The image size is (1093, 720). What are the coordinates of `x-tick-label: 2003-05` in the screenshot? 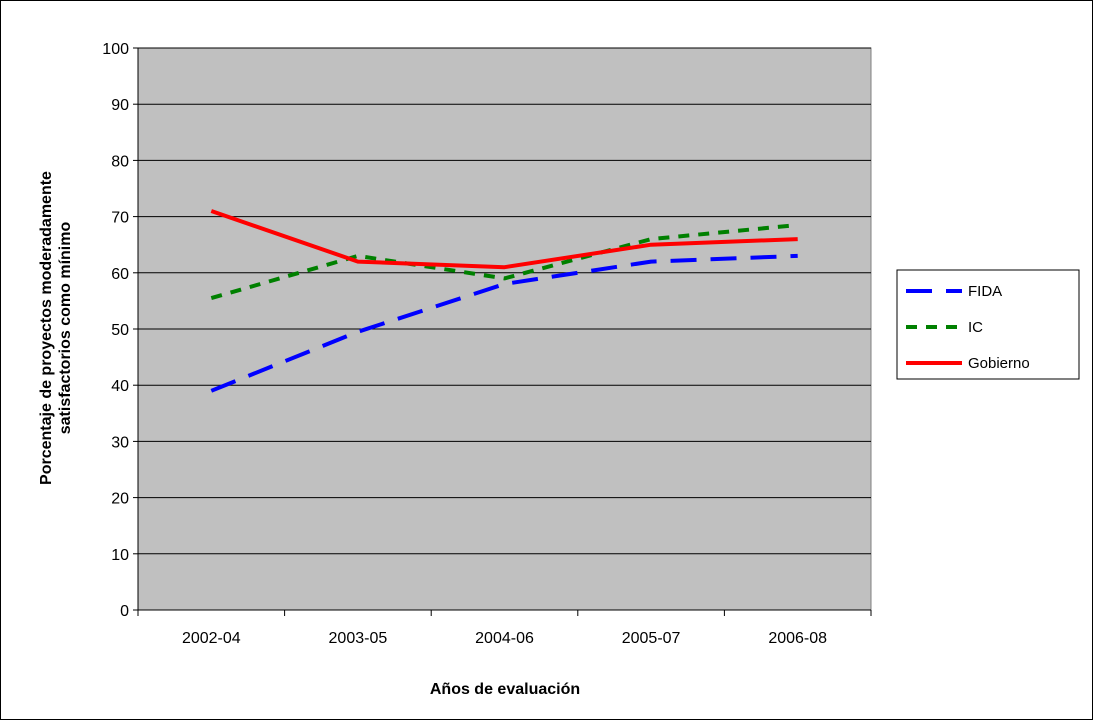 It's located at (358, 638).